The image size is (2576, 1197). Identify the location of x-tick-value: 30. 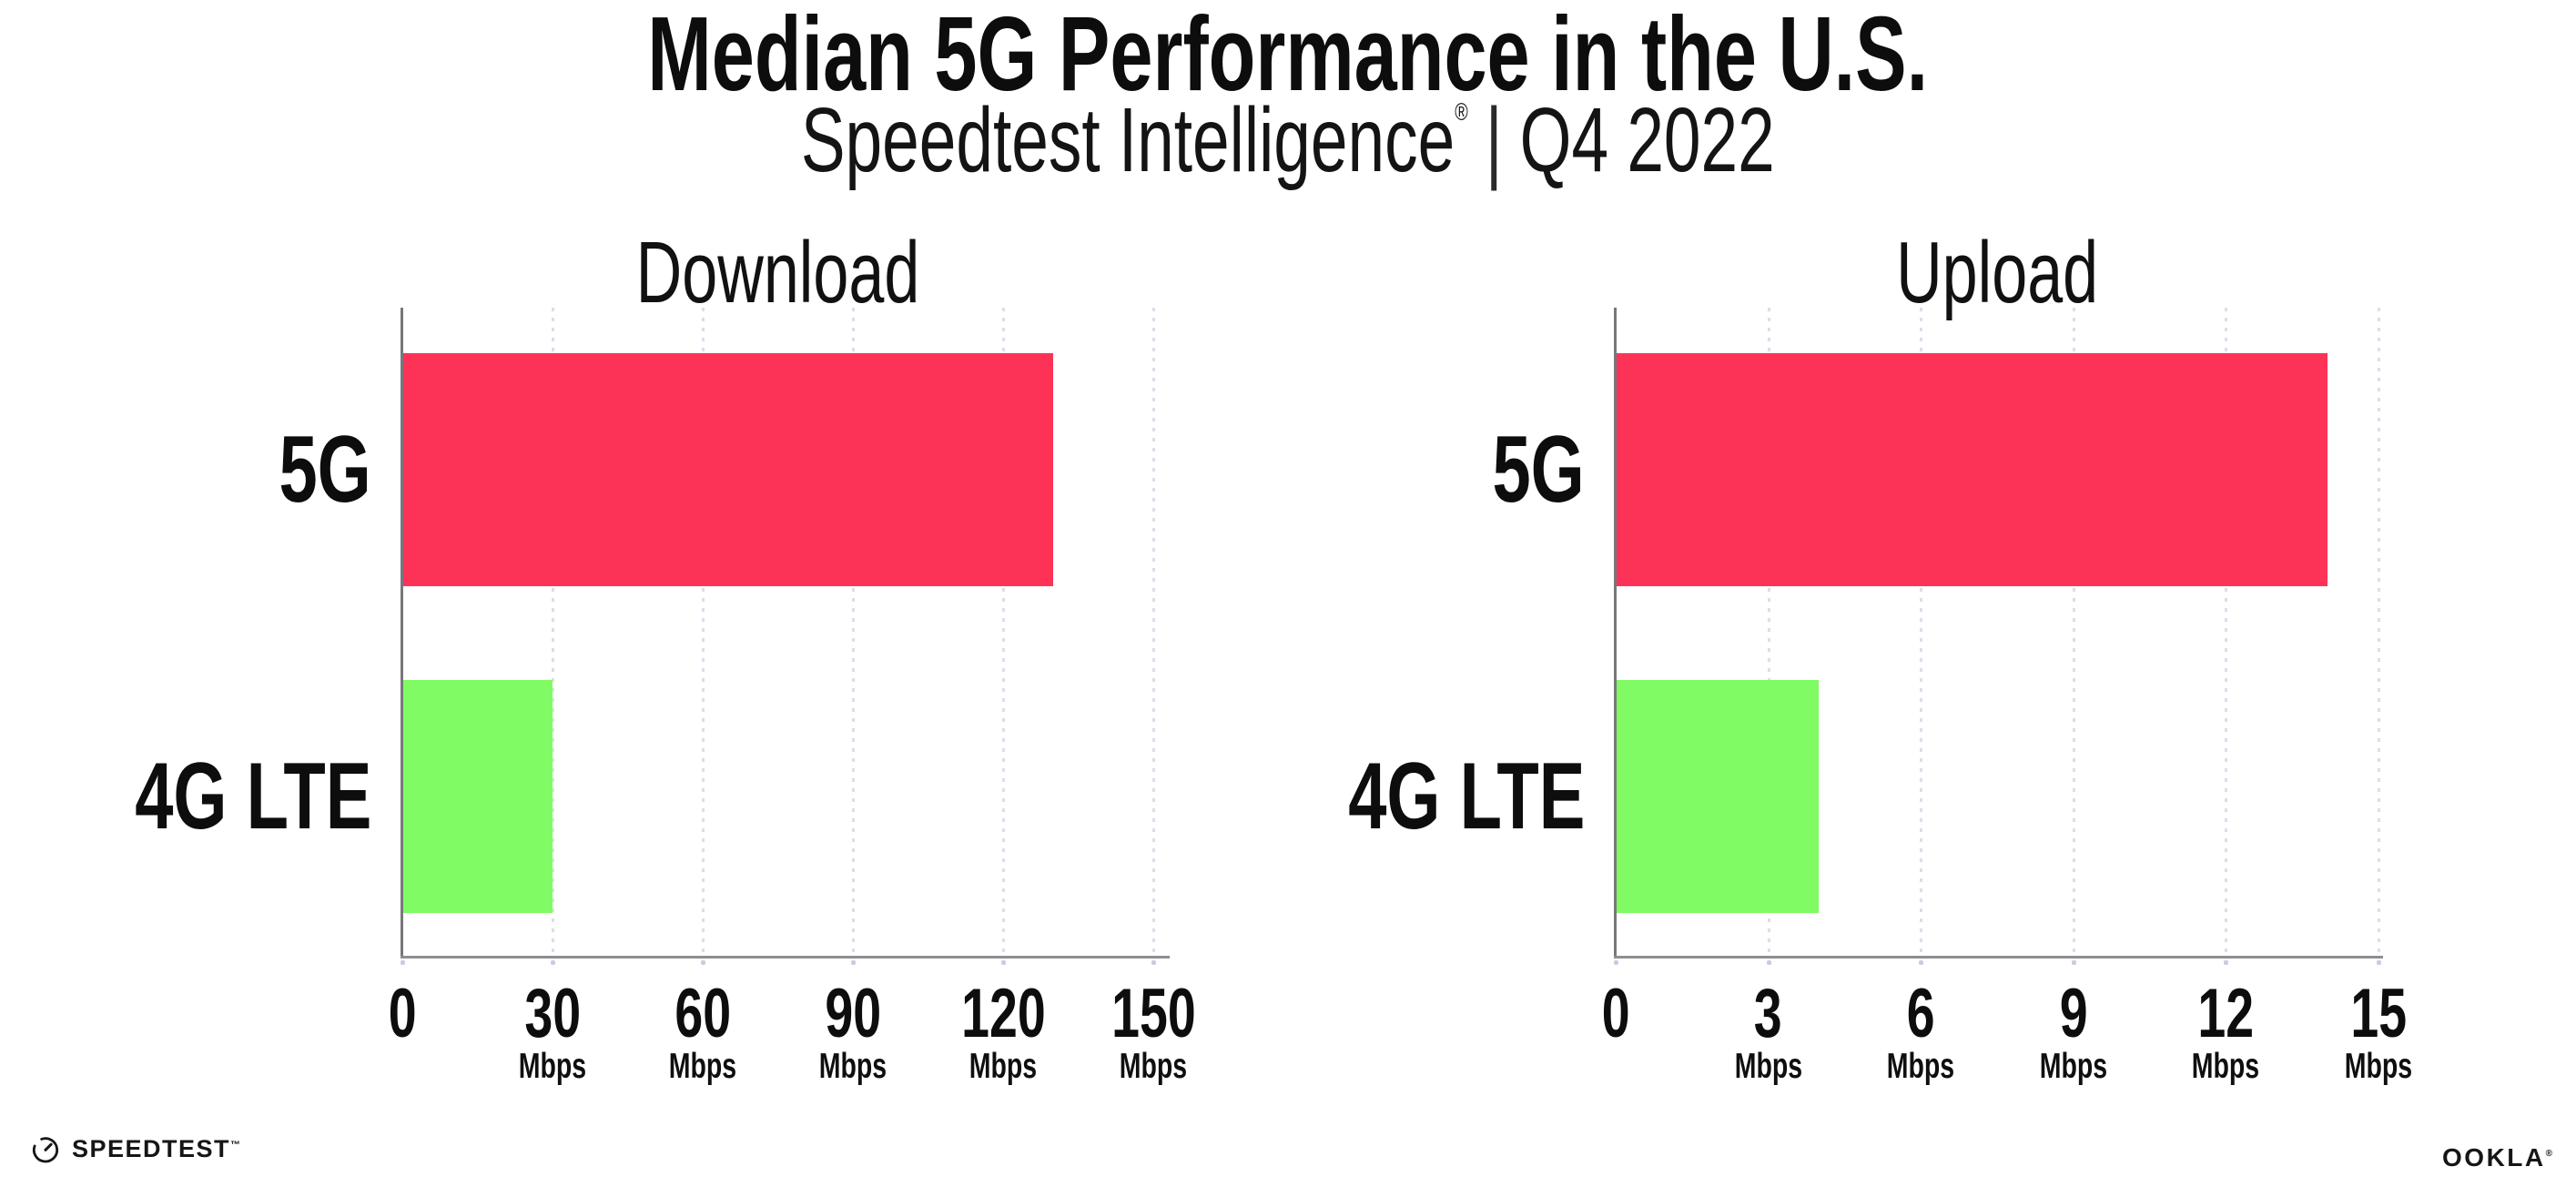
(552, 1014).